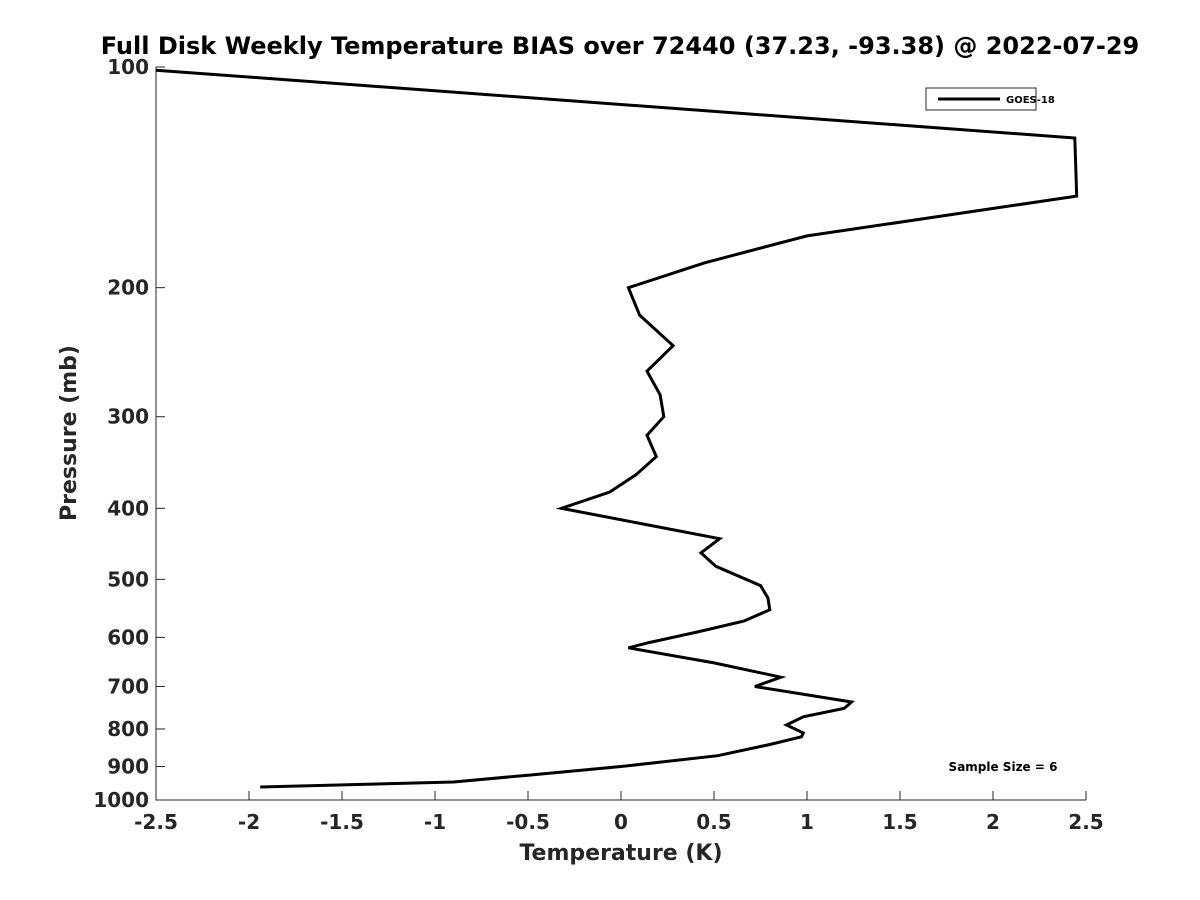 The width and height of the screenshot is (1200, 900). I want to click on y-tick-label: 1000, so click(121, 800).